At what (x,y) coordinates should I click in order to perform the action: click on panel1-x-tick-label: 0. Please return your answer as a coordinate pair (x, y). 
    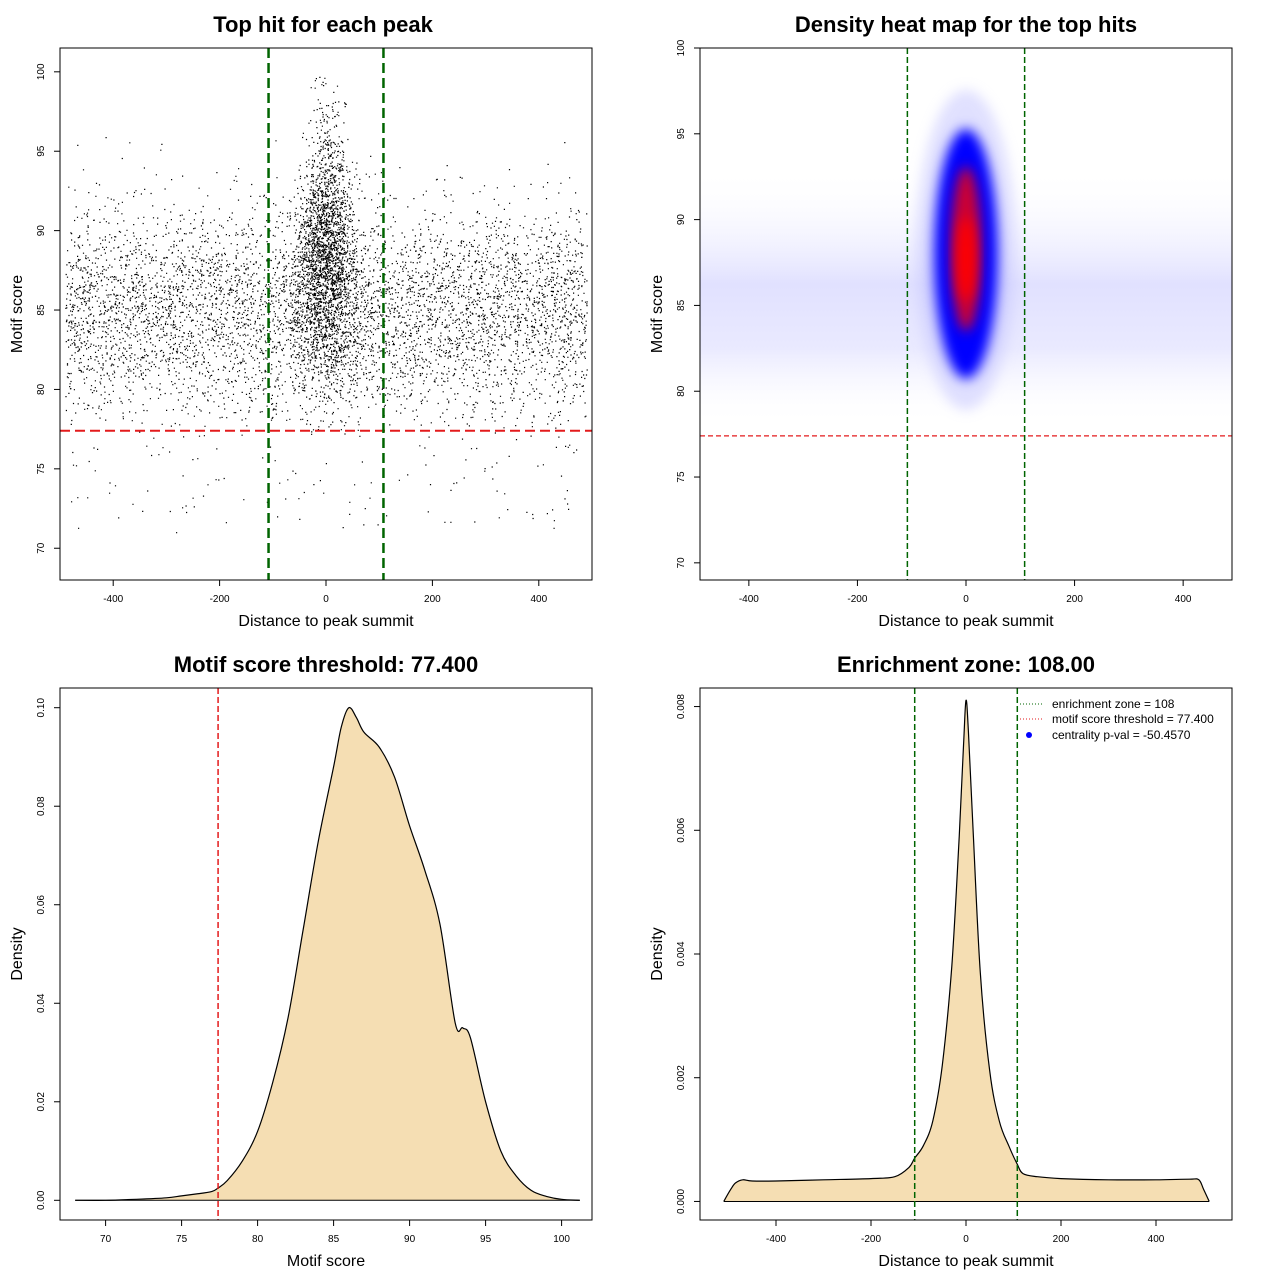
    Looking at the image, I should click on (326, 599).